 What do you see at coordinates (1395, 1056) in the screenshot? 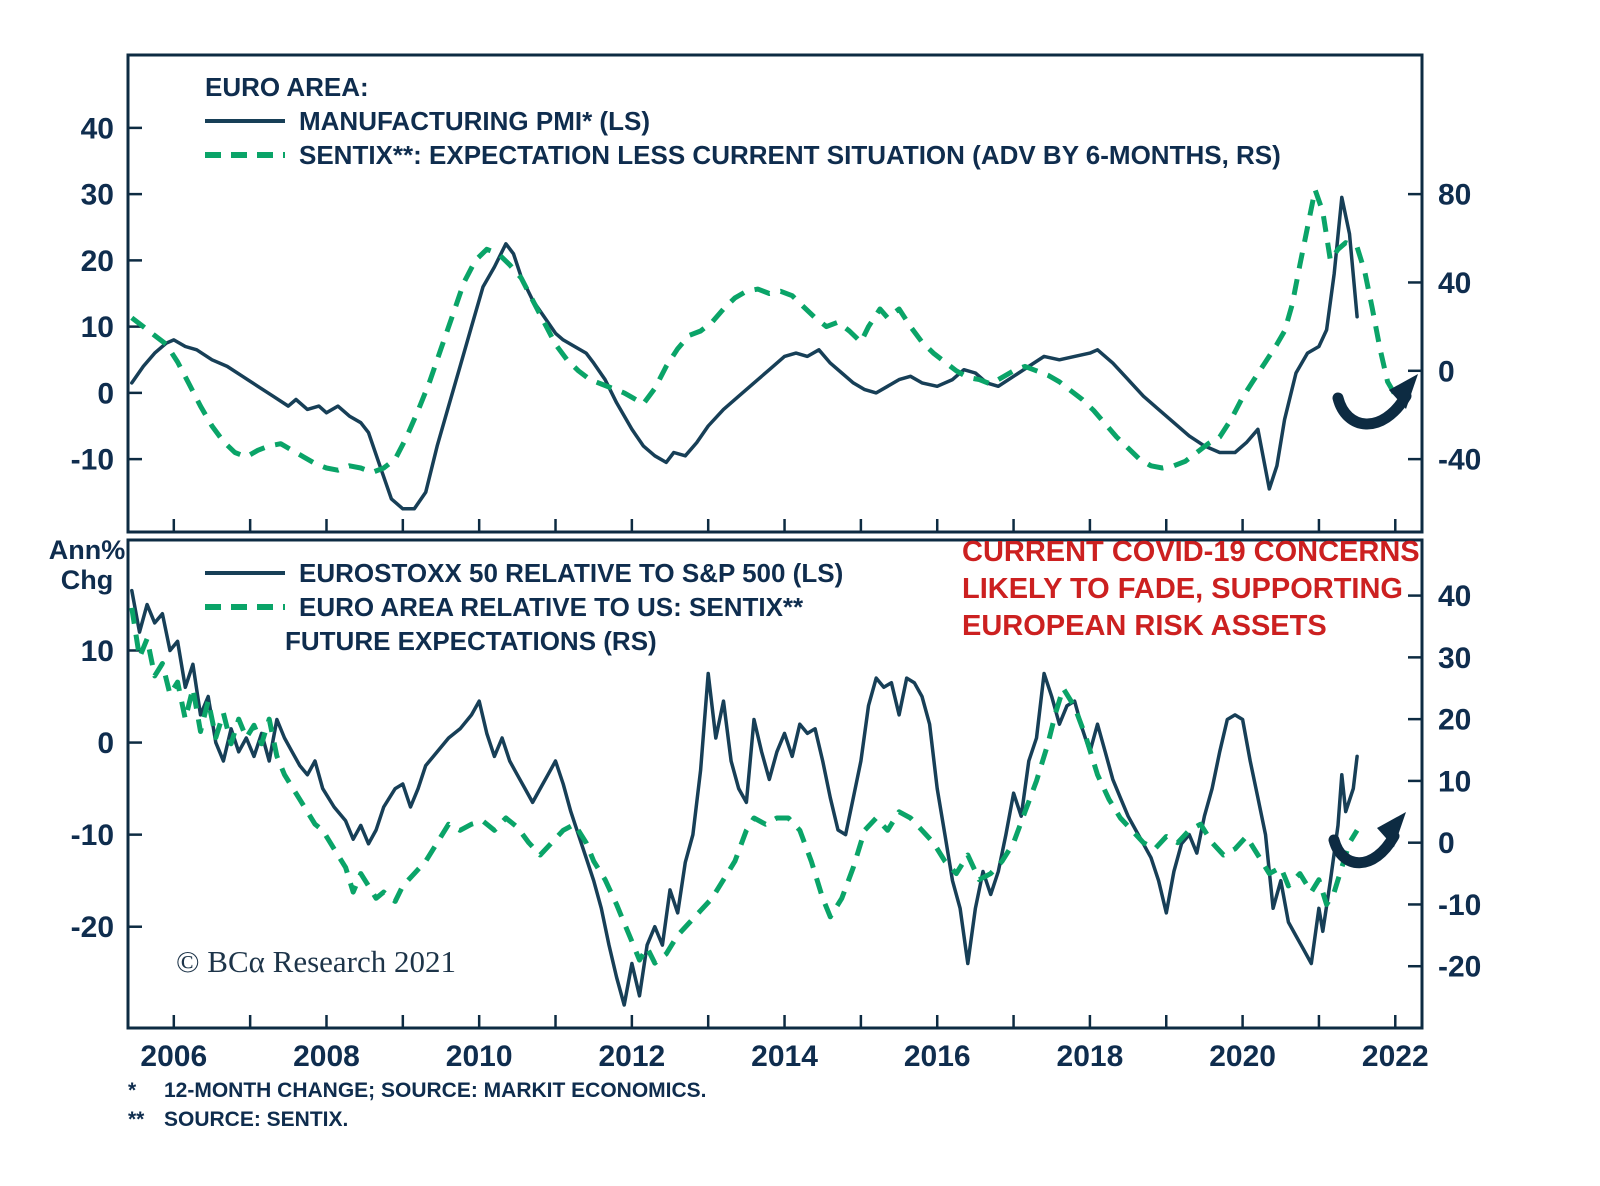
I see `x-tick-label: 2022` at bounding box center [1395, 1056].